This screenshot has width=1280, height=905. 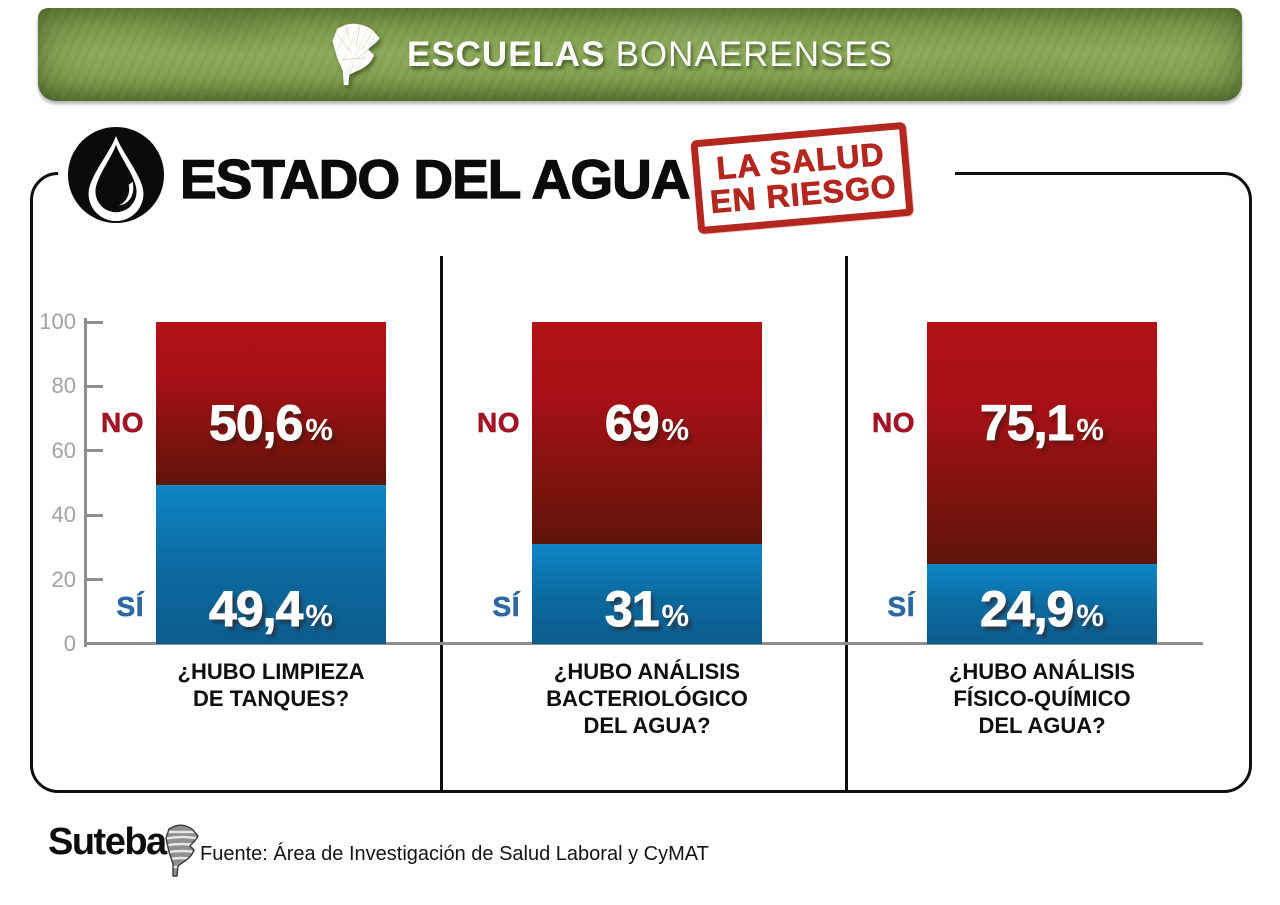 What do you see at coordinates (69, 643) in the screenshot?
I see `y-tick-label: 0` at bounding box center [69, 643].